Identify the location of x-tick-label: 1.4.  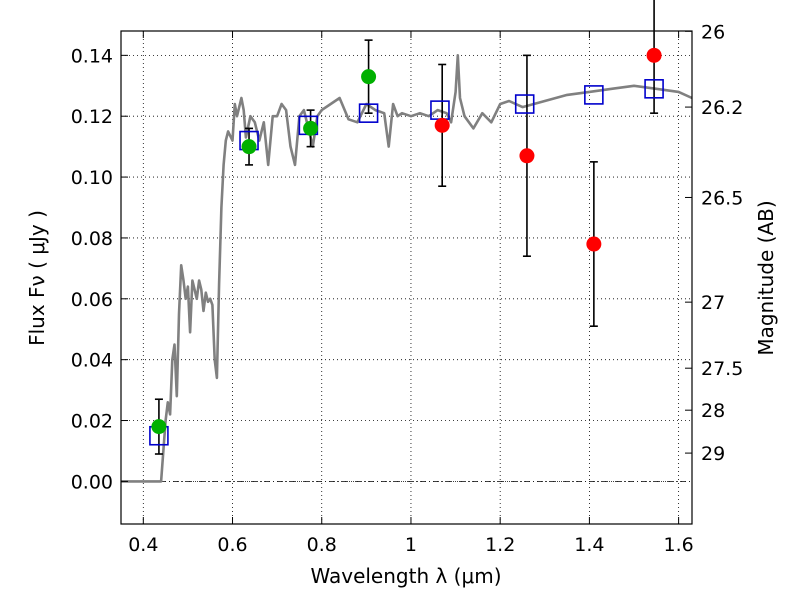
(589, 545).